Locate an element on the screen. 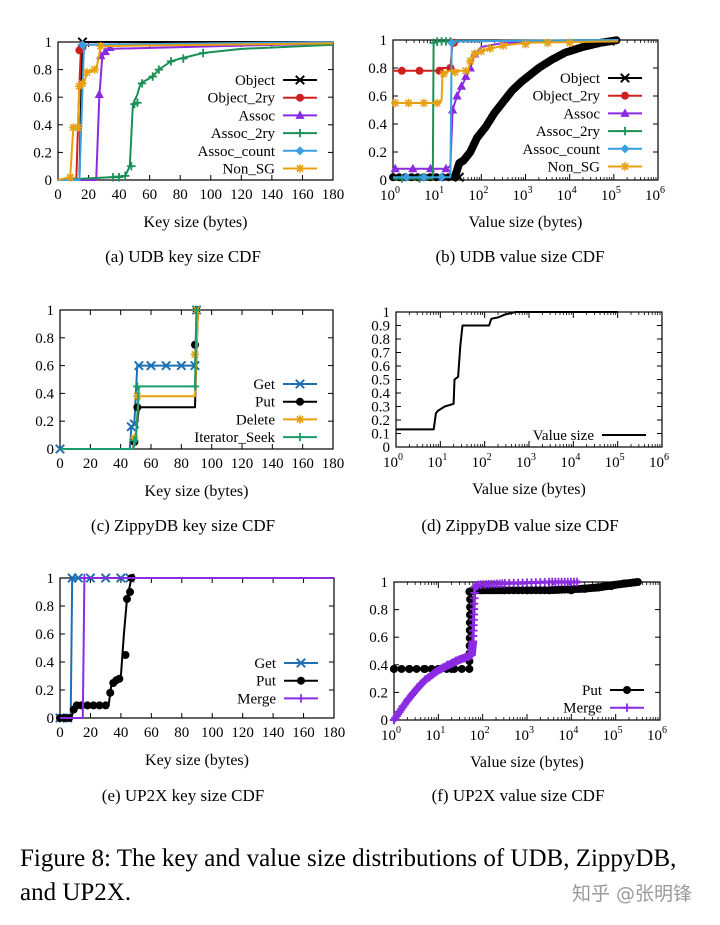 This screenshot has height=925, width=720. ytick-label: 0.5 is located at coordinates (380, 381).